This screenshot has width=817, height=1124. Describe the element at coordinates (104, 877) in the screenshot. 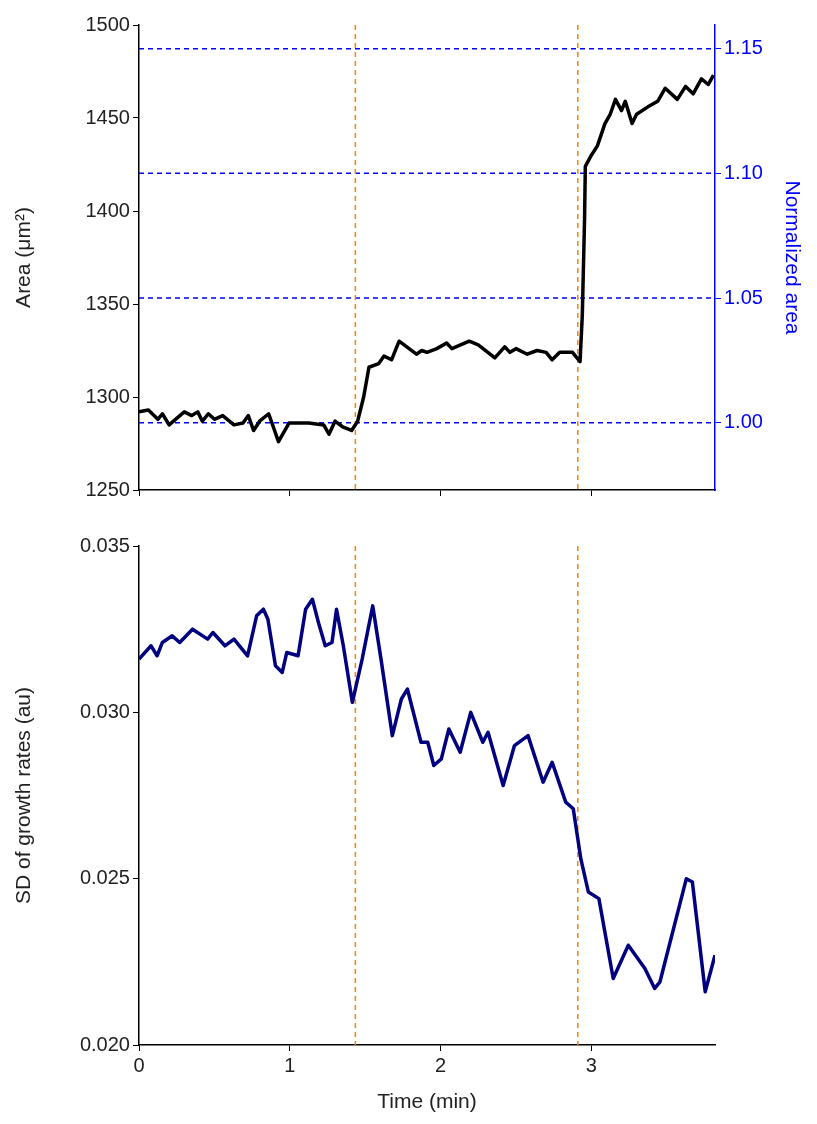

I see `y-tick-label: 0.025` at that location.